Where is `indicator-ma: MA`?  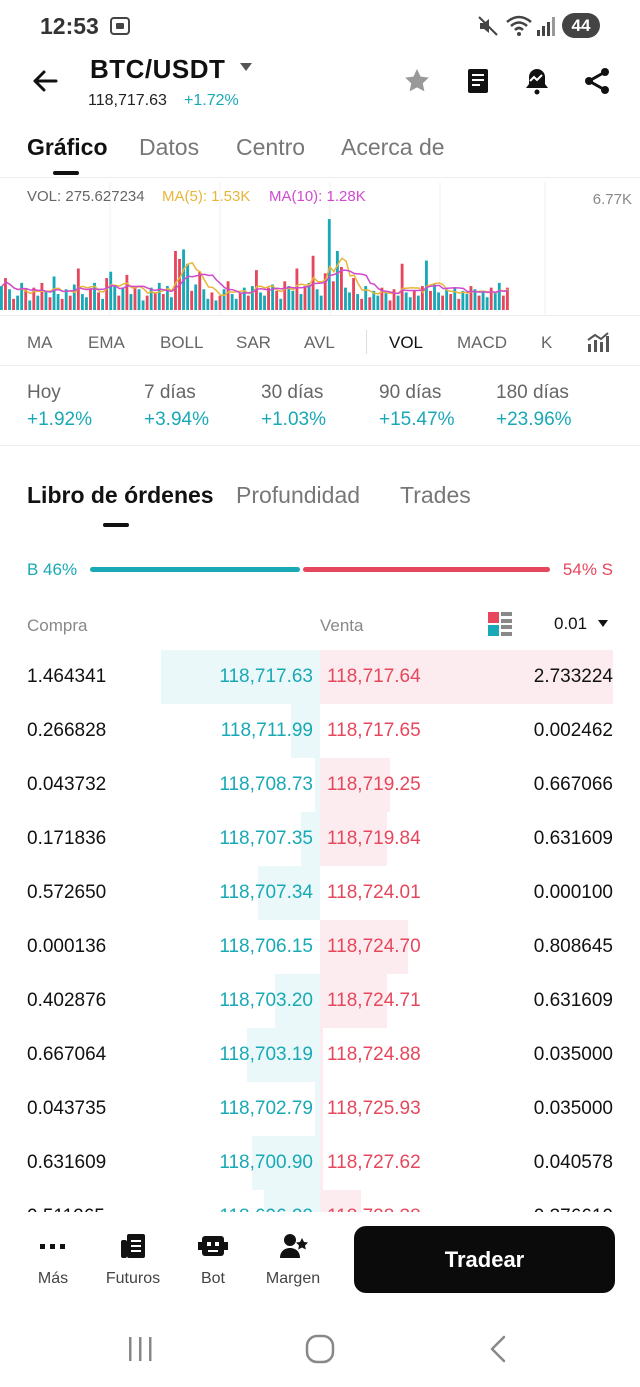
indicator-ma: MA is located at coordinates (40, 342).